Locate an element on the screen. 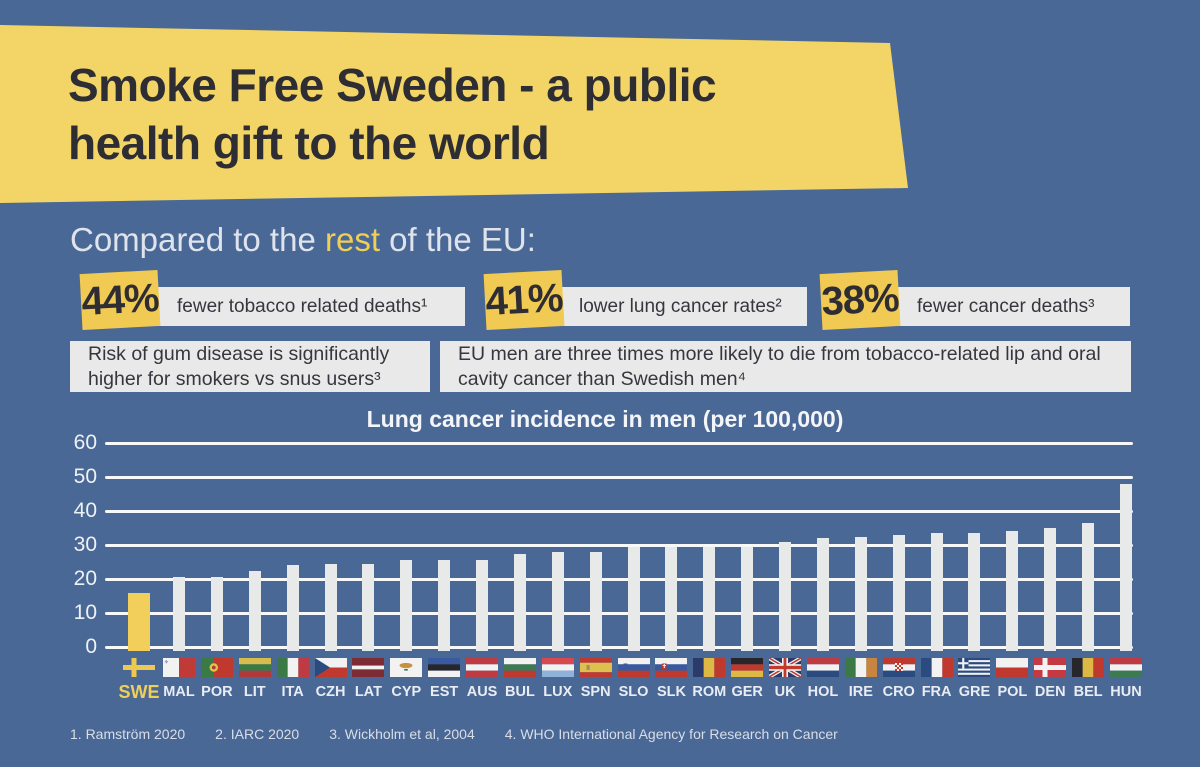  stat-value: 41% is located at coordinates (524, 299).